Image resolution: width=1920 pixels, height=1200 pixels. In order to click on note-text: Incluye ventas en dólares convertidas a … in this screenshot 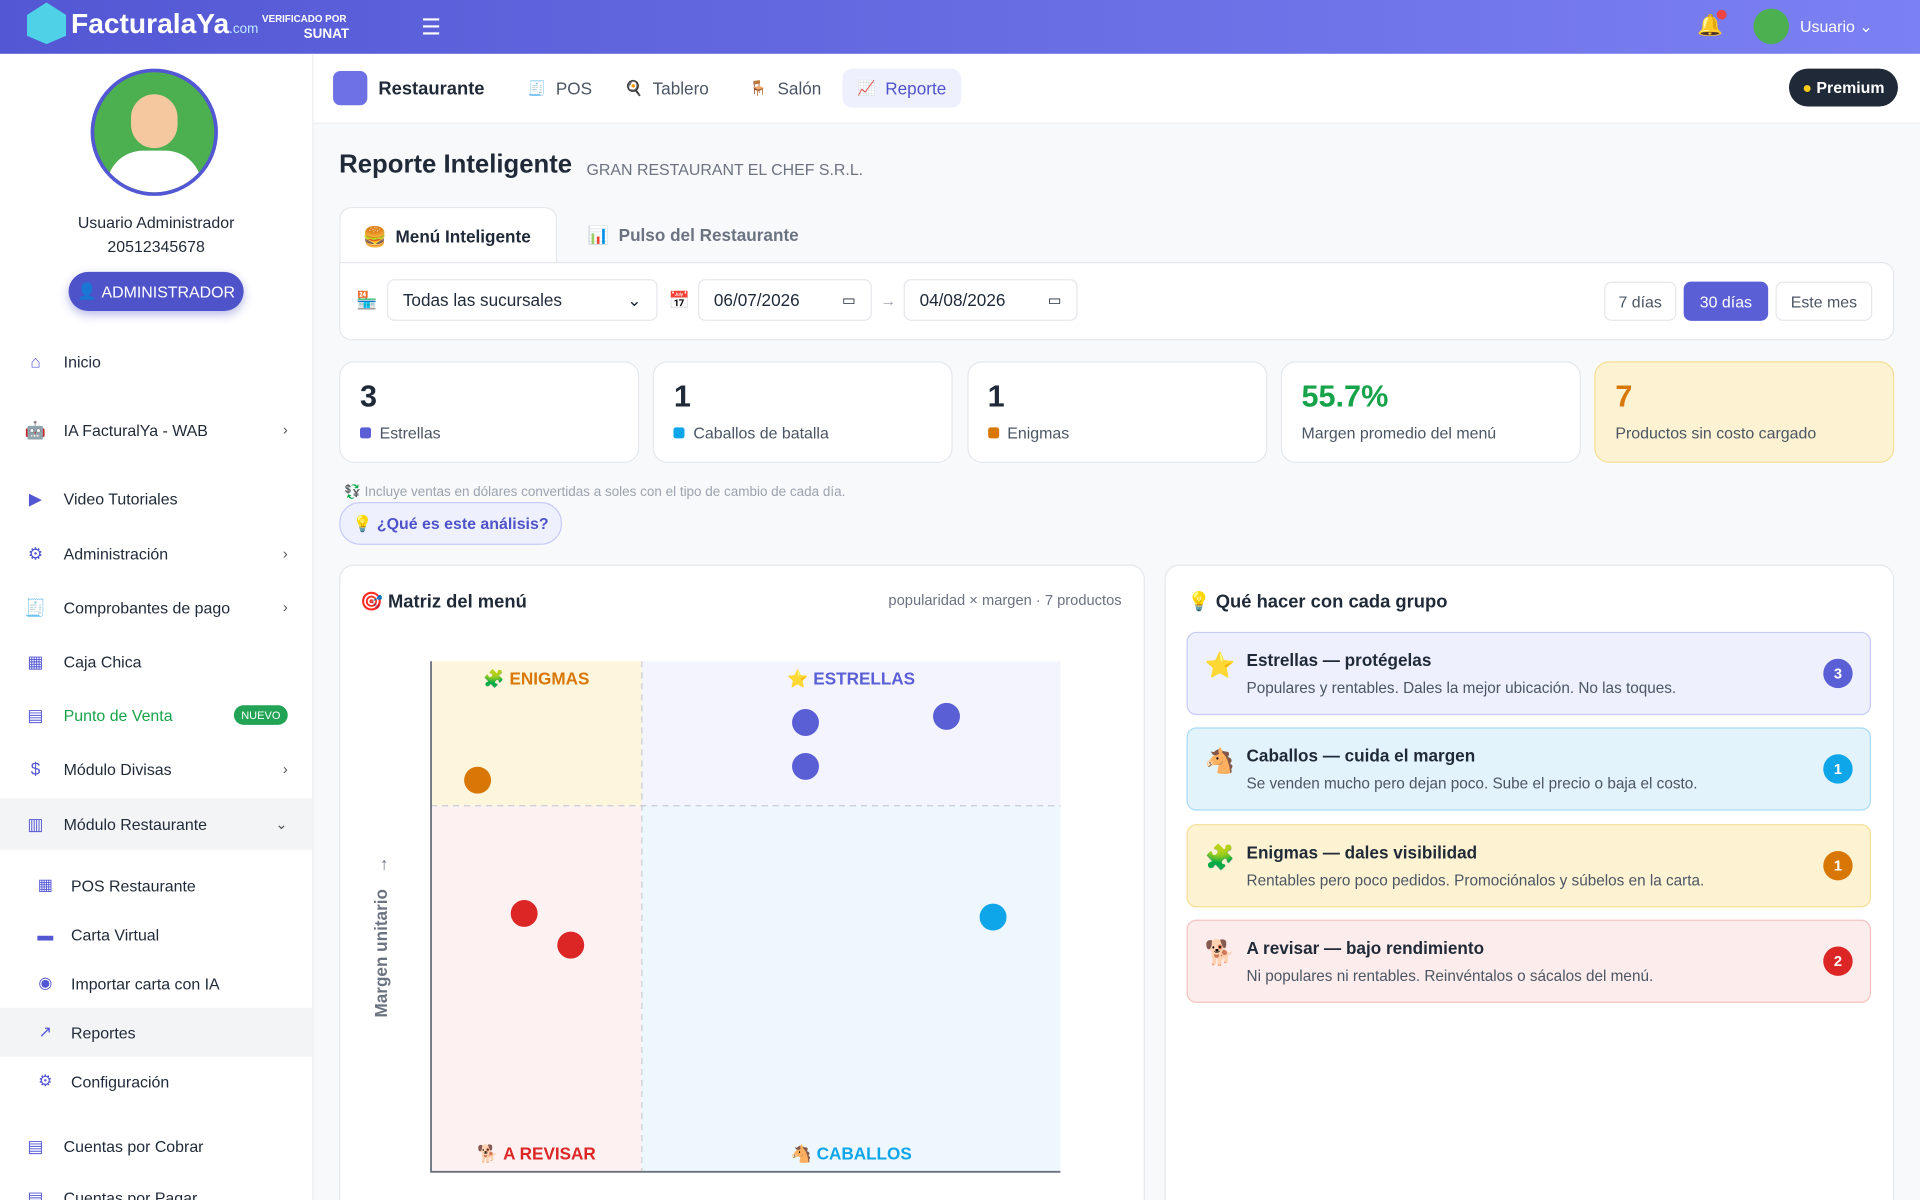, I will do `click(605, 492)`.